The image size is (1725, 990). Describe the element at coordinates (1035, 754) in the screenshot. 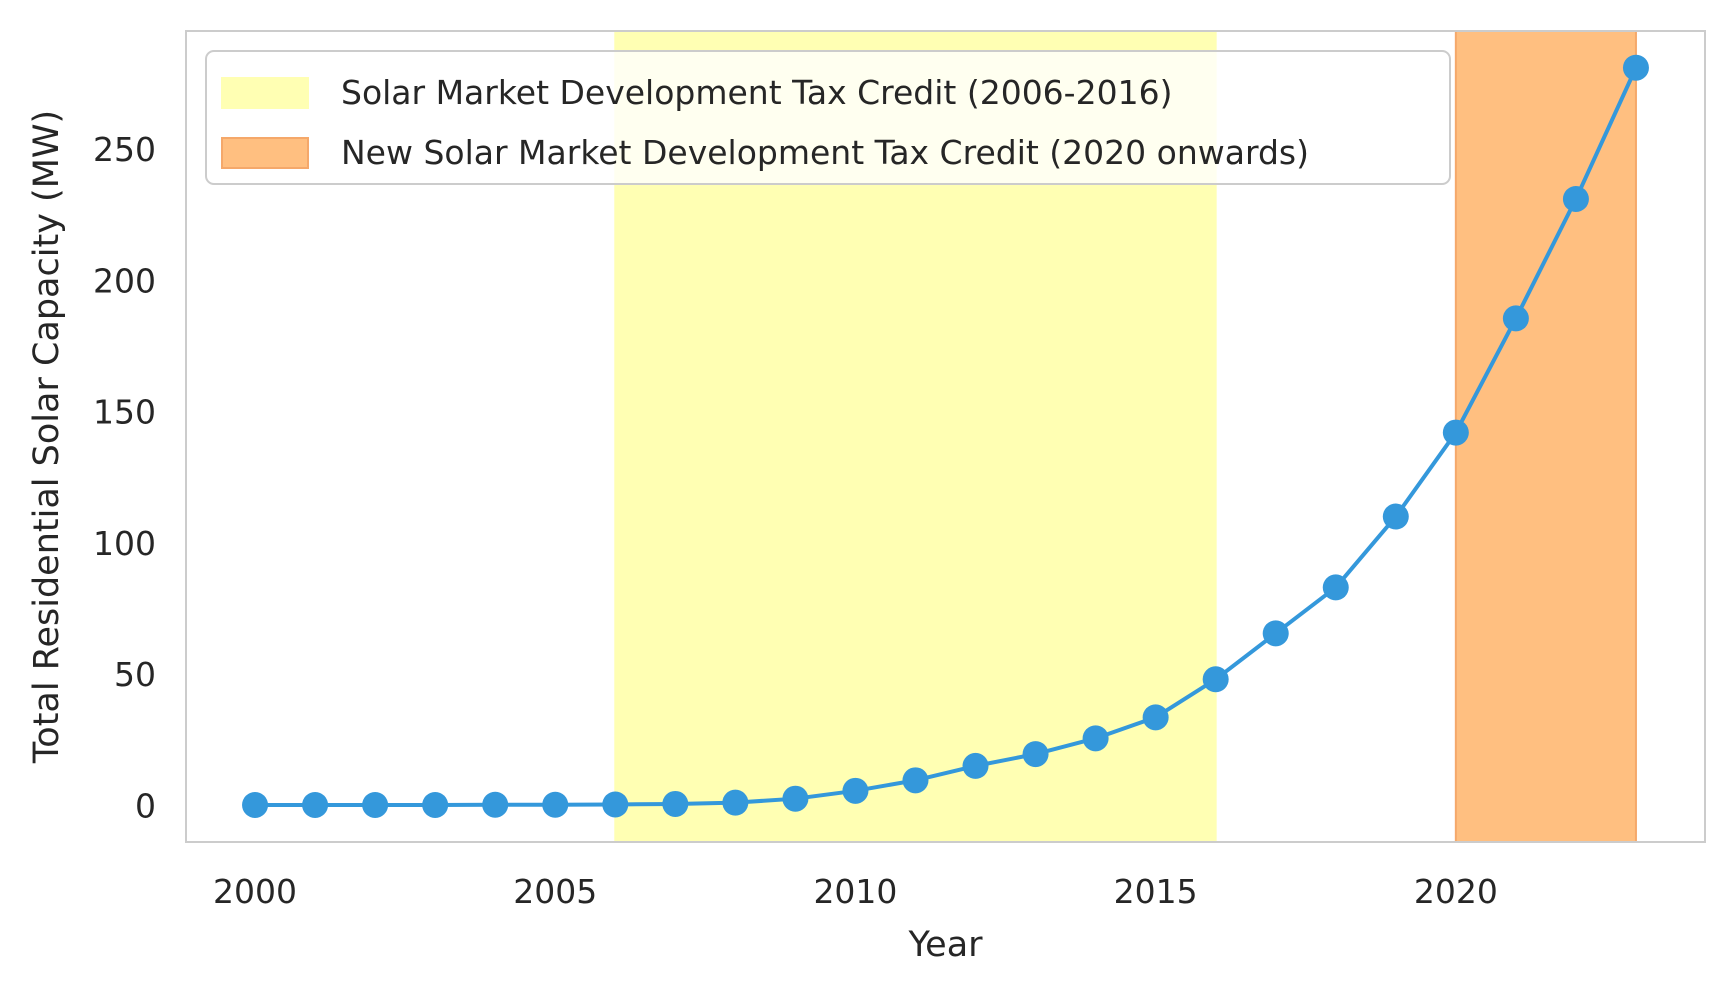

I see `data-point-2013` at that location.